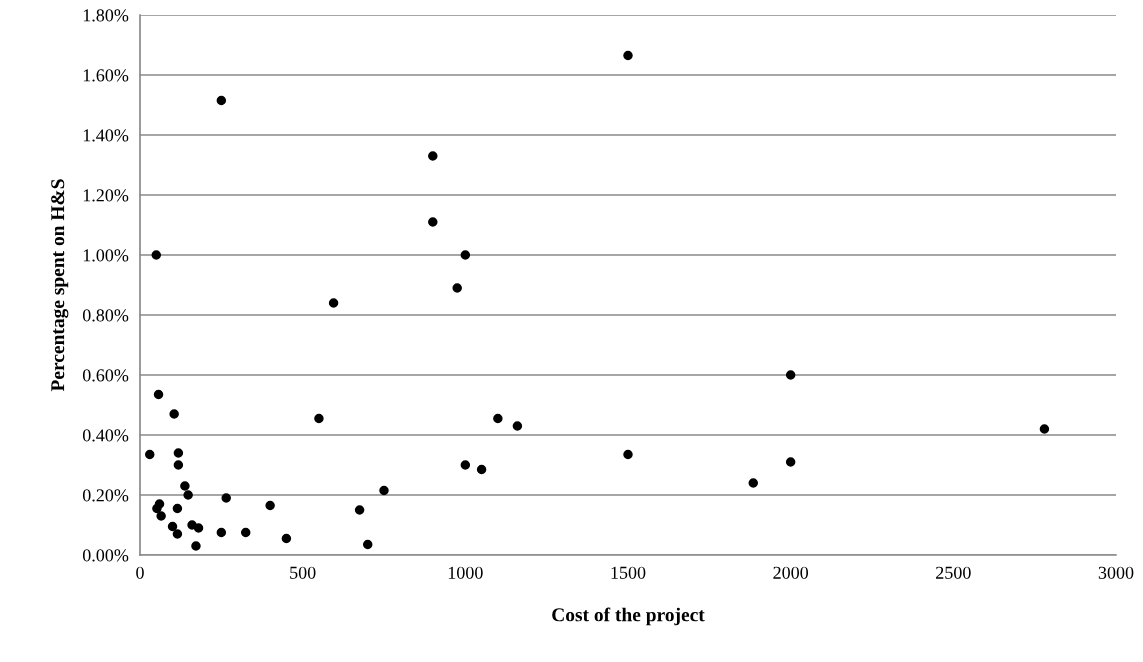  What do you see at coordinates (60, 285) in the screenshot?
I see `y-axis-title: Percentage spent on H&S` at bounding box center [60, 285].